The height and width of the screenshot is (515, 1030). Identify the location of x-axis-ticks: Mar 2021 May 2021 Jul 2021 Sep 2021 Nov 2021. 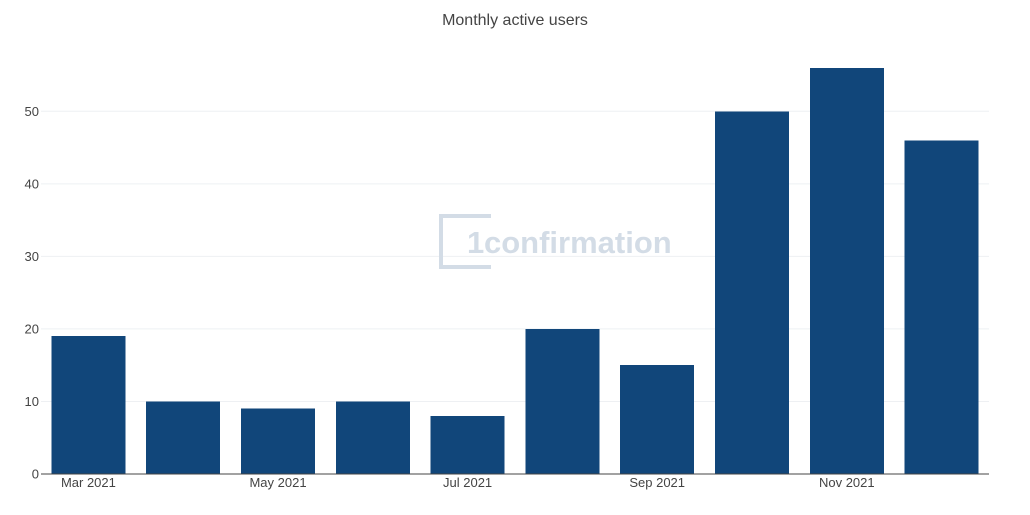
(468, 482).